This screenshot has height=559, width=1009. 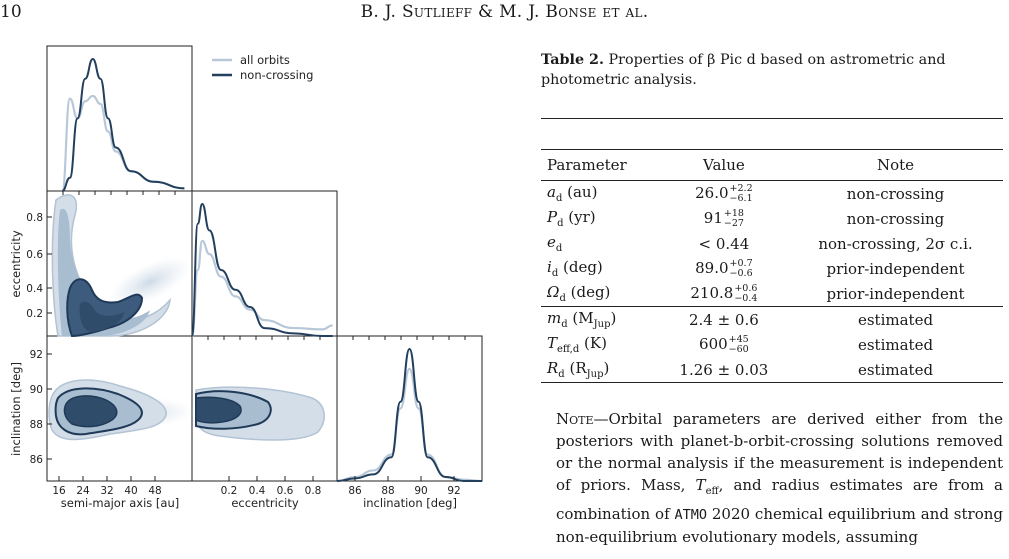 What do you see at coordinates (83, 491) in the screenshot?
I see `tick-label-sma: 24` at bounding box center [83, 491].